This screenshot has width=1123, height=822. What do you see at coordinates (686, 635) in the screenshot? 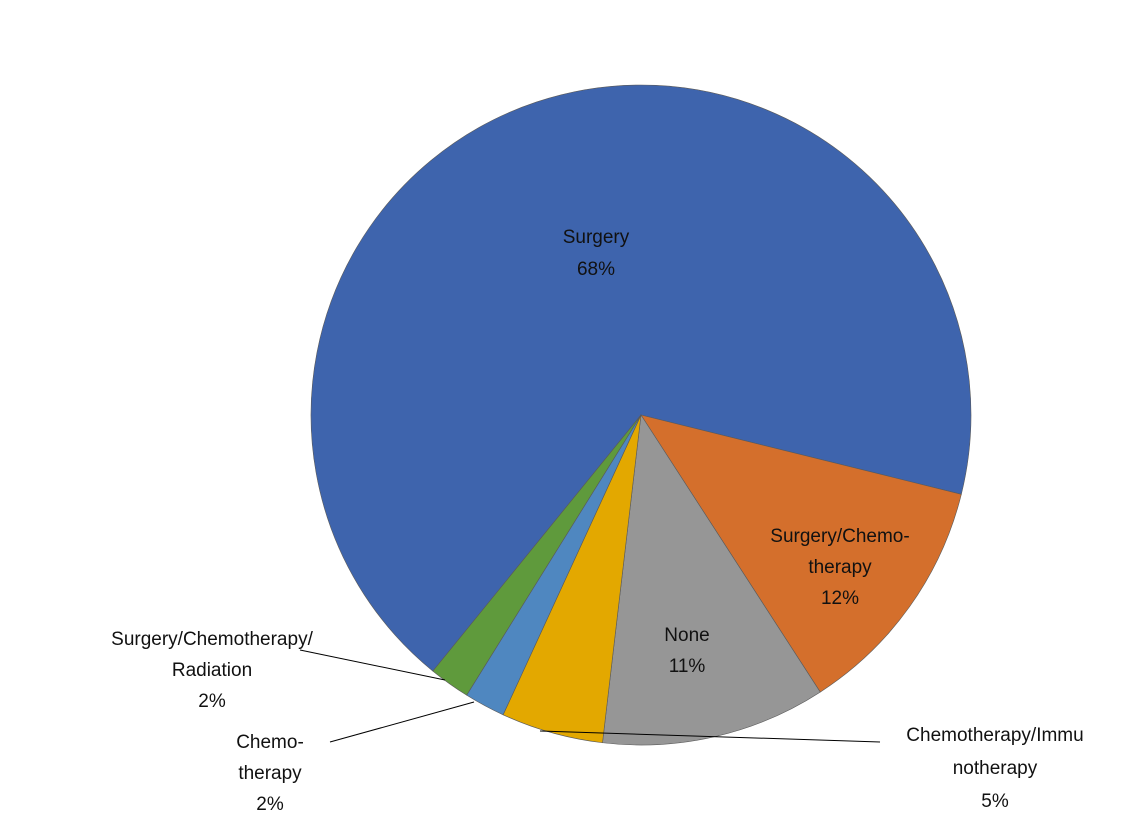
I see `slice-label: None` at bounding box center [686, 635].